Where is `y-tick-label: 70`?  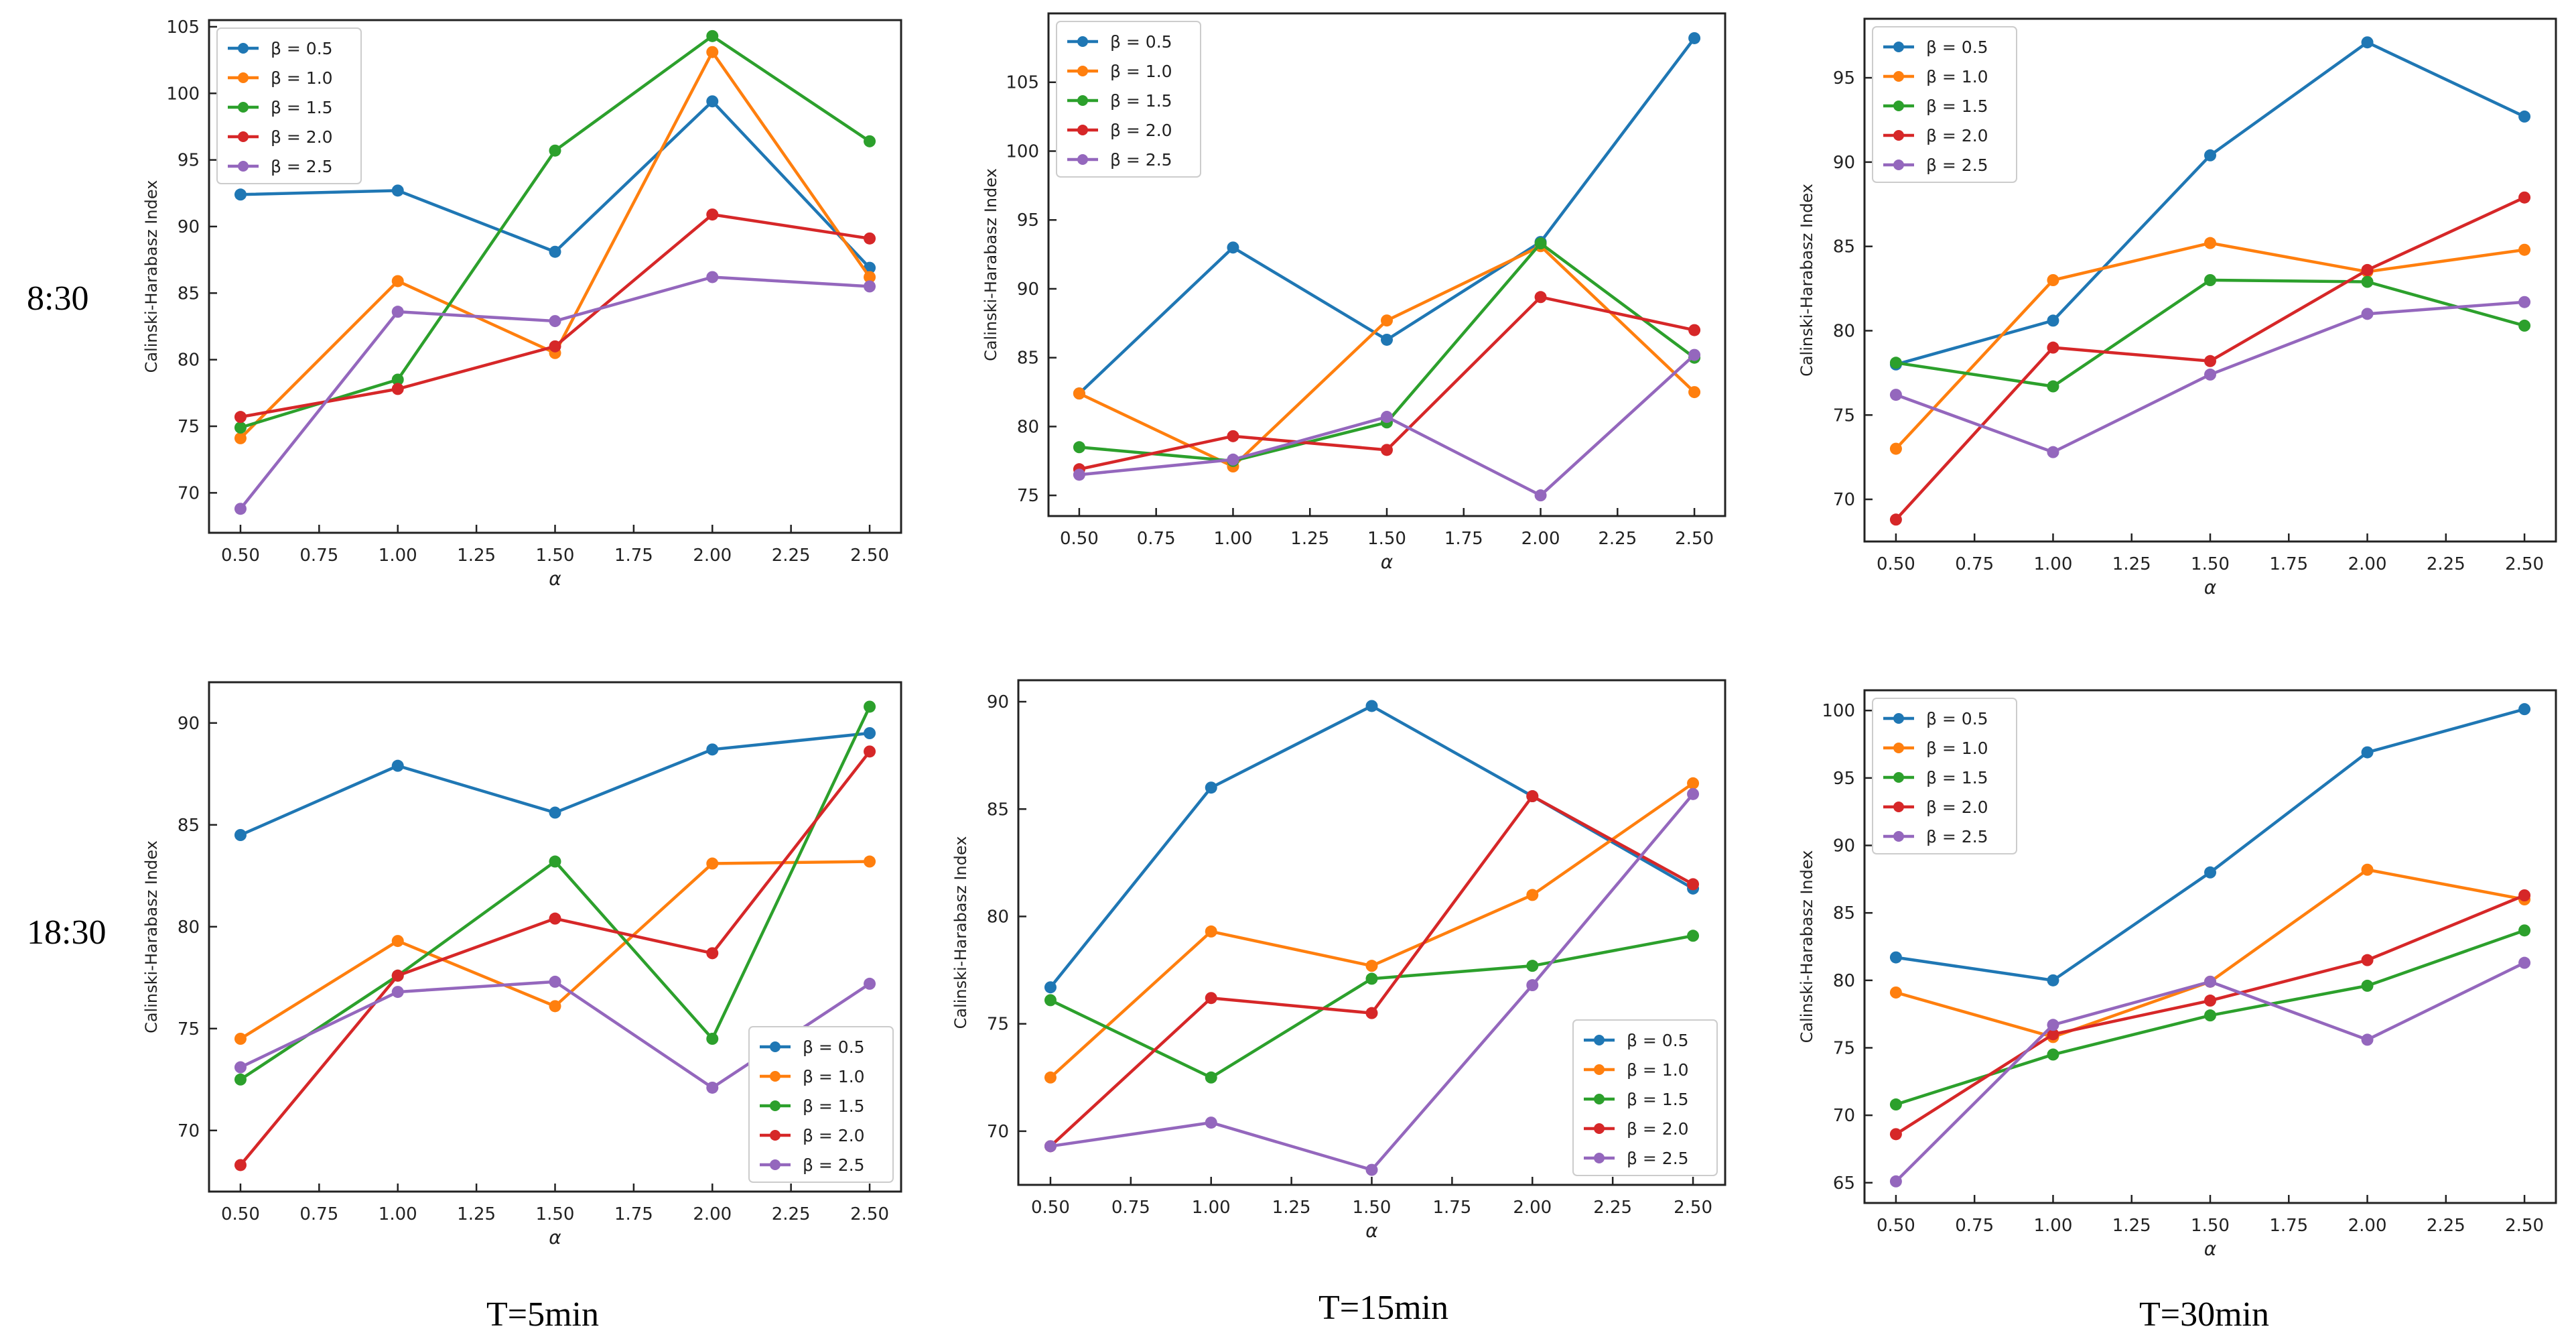 y-tick-label: 70 is located at coordinates (1844, 500).